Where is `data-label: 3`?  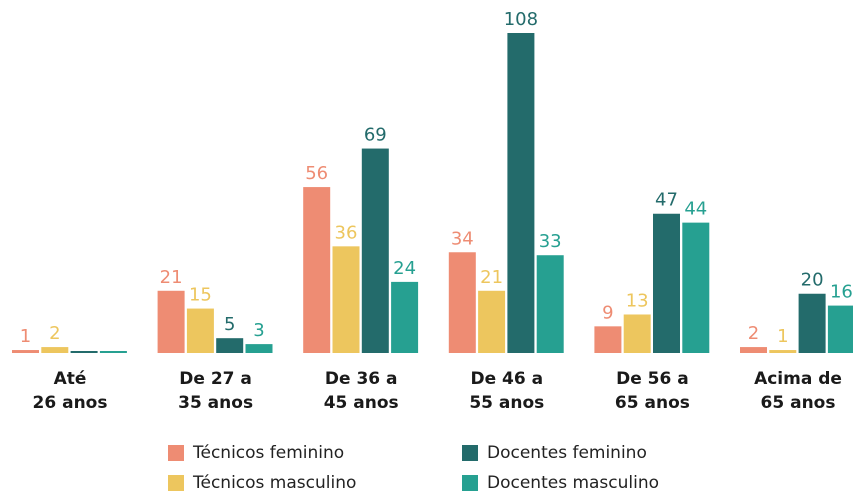 data-label: 3 is located at coordinates (258, 330).